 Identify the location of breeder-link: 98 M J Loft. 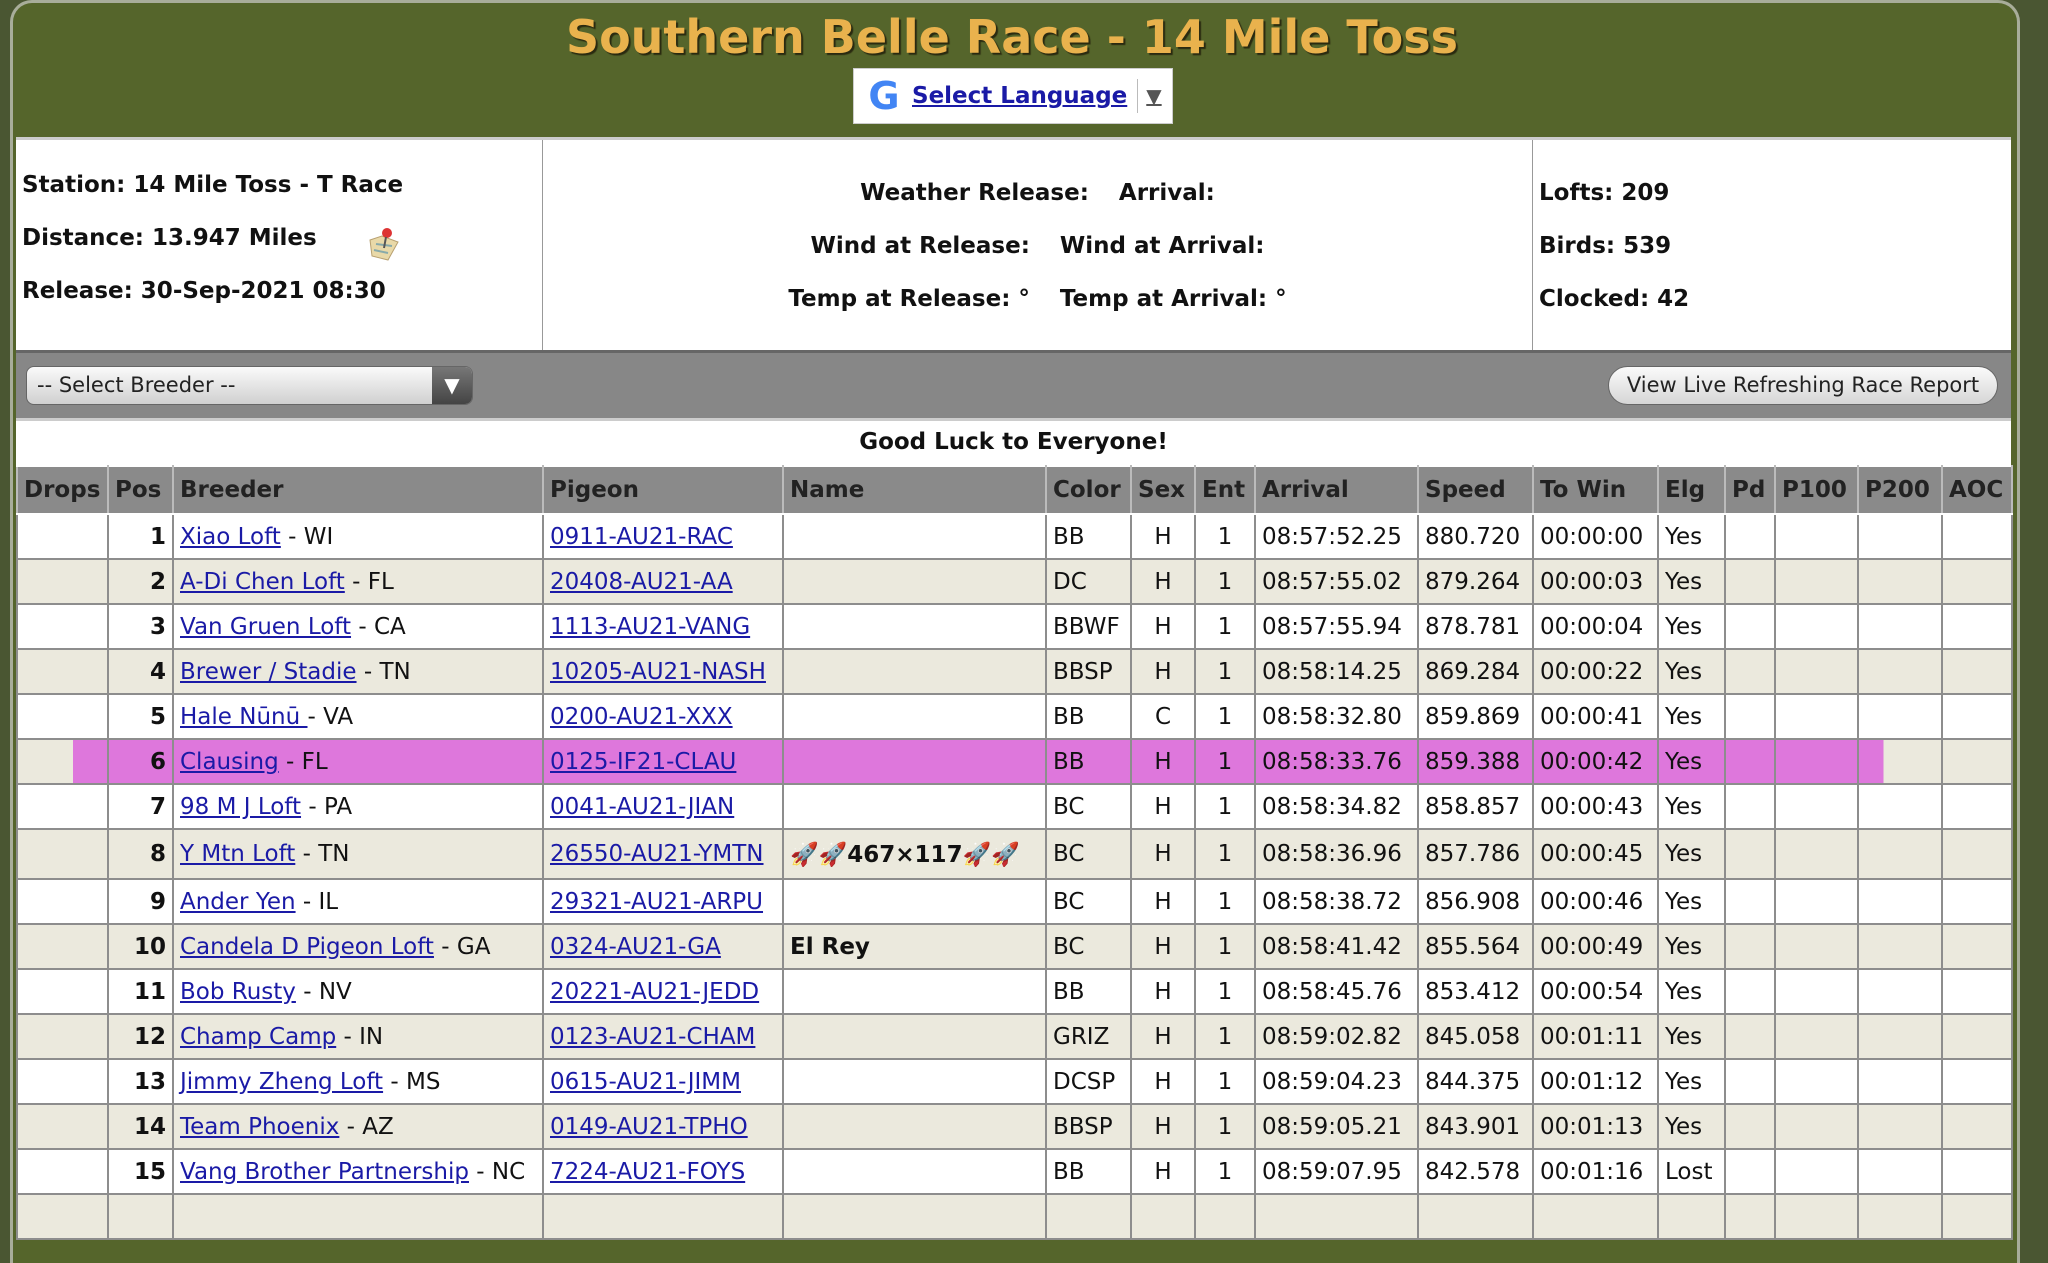
(241, 806).